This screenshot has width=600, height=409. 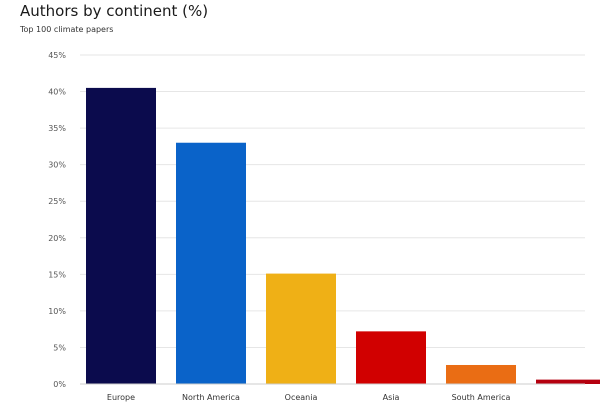 What do you see at coordinates (481, 397) in the screenshot?
I see `x-tick-label: South America` at bounding box center [481, 397].